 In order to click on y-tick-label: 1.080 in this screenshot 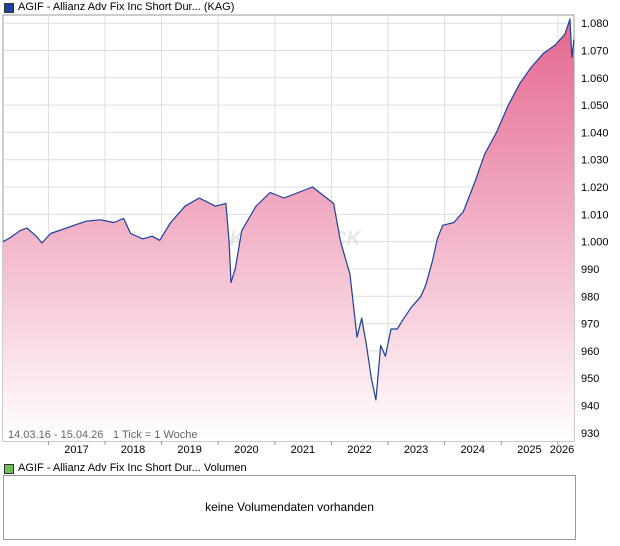, I will do `click(595, 24)`.